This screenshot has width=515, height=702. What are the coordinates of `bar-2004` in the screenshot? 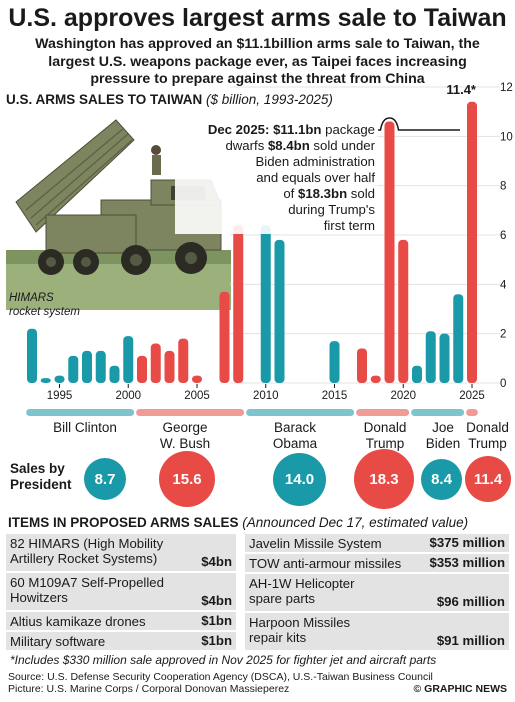 It's located at (183, 360).